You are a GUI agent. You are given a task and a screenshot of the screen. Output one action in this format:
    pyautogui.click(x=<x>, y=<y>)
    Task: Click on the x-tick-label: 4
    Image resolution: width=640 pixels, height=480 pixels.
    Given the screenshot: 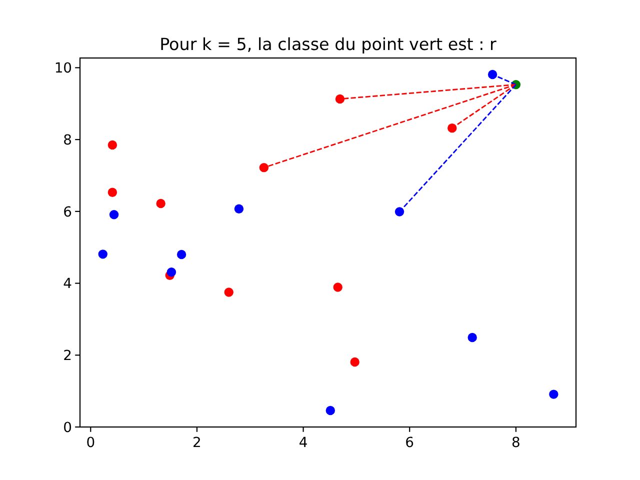 What is the action you would take?
    pyautogui.click(x=303, y=443)
    